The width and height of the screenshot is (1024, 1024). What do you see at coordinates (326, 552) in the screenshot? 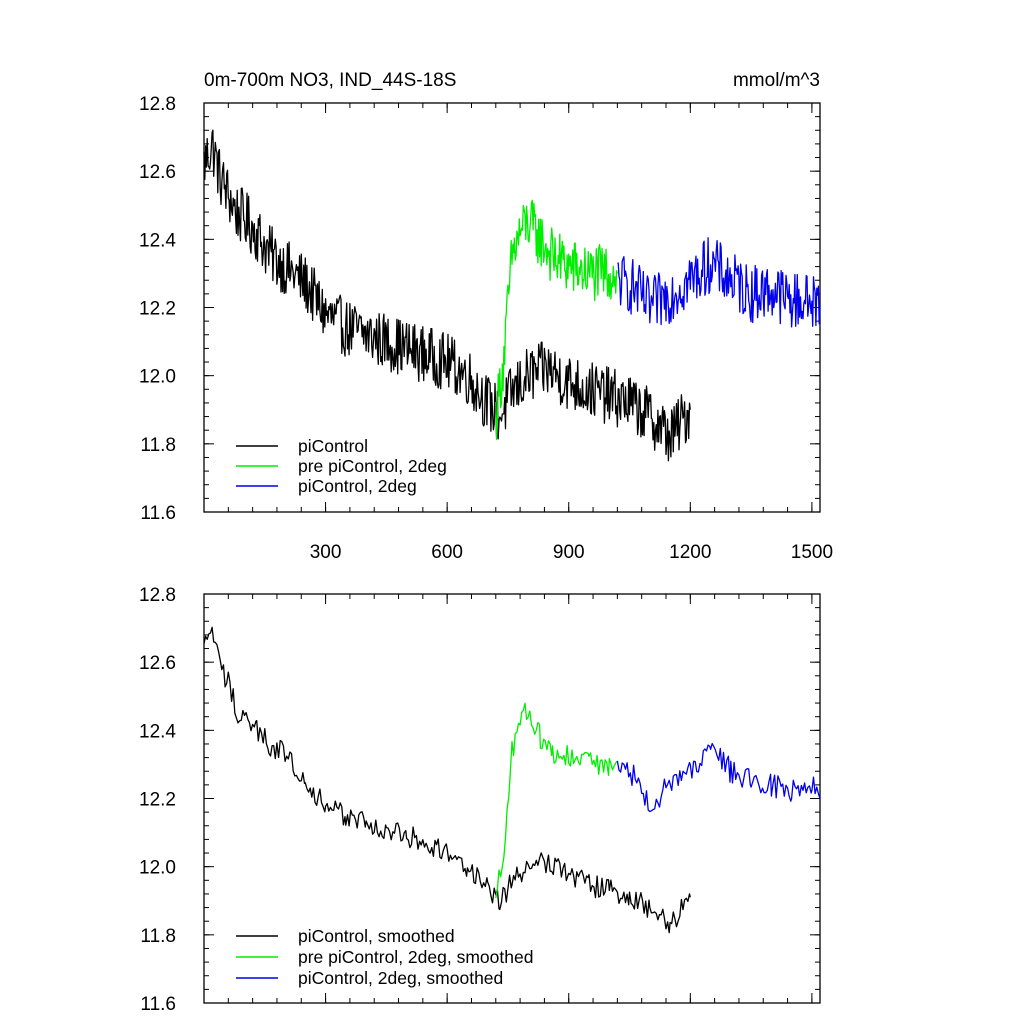
I see `x-tick-label: 300` at bounding box center [326, 552].